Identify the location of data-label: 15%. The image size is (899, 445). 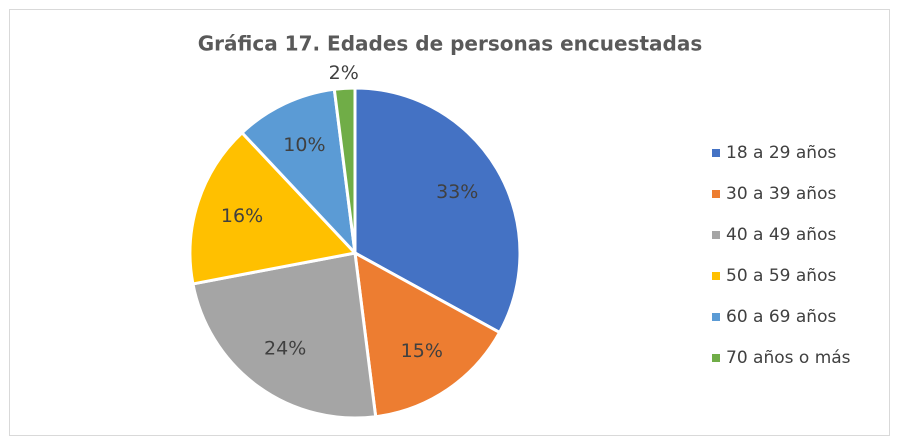
(422, 351).